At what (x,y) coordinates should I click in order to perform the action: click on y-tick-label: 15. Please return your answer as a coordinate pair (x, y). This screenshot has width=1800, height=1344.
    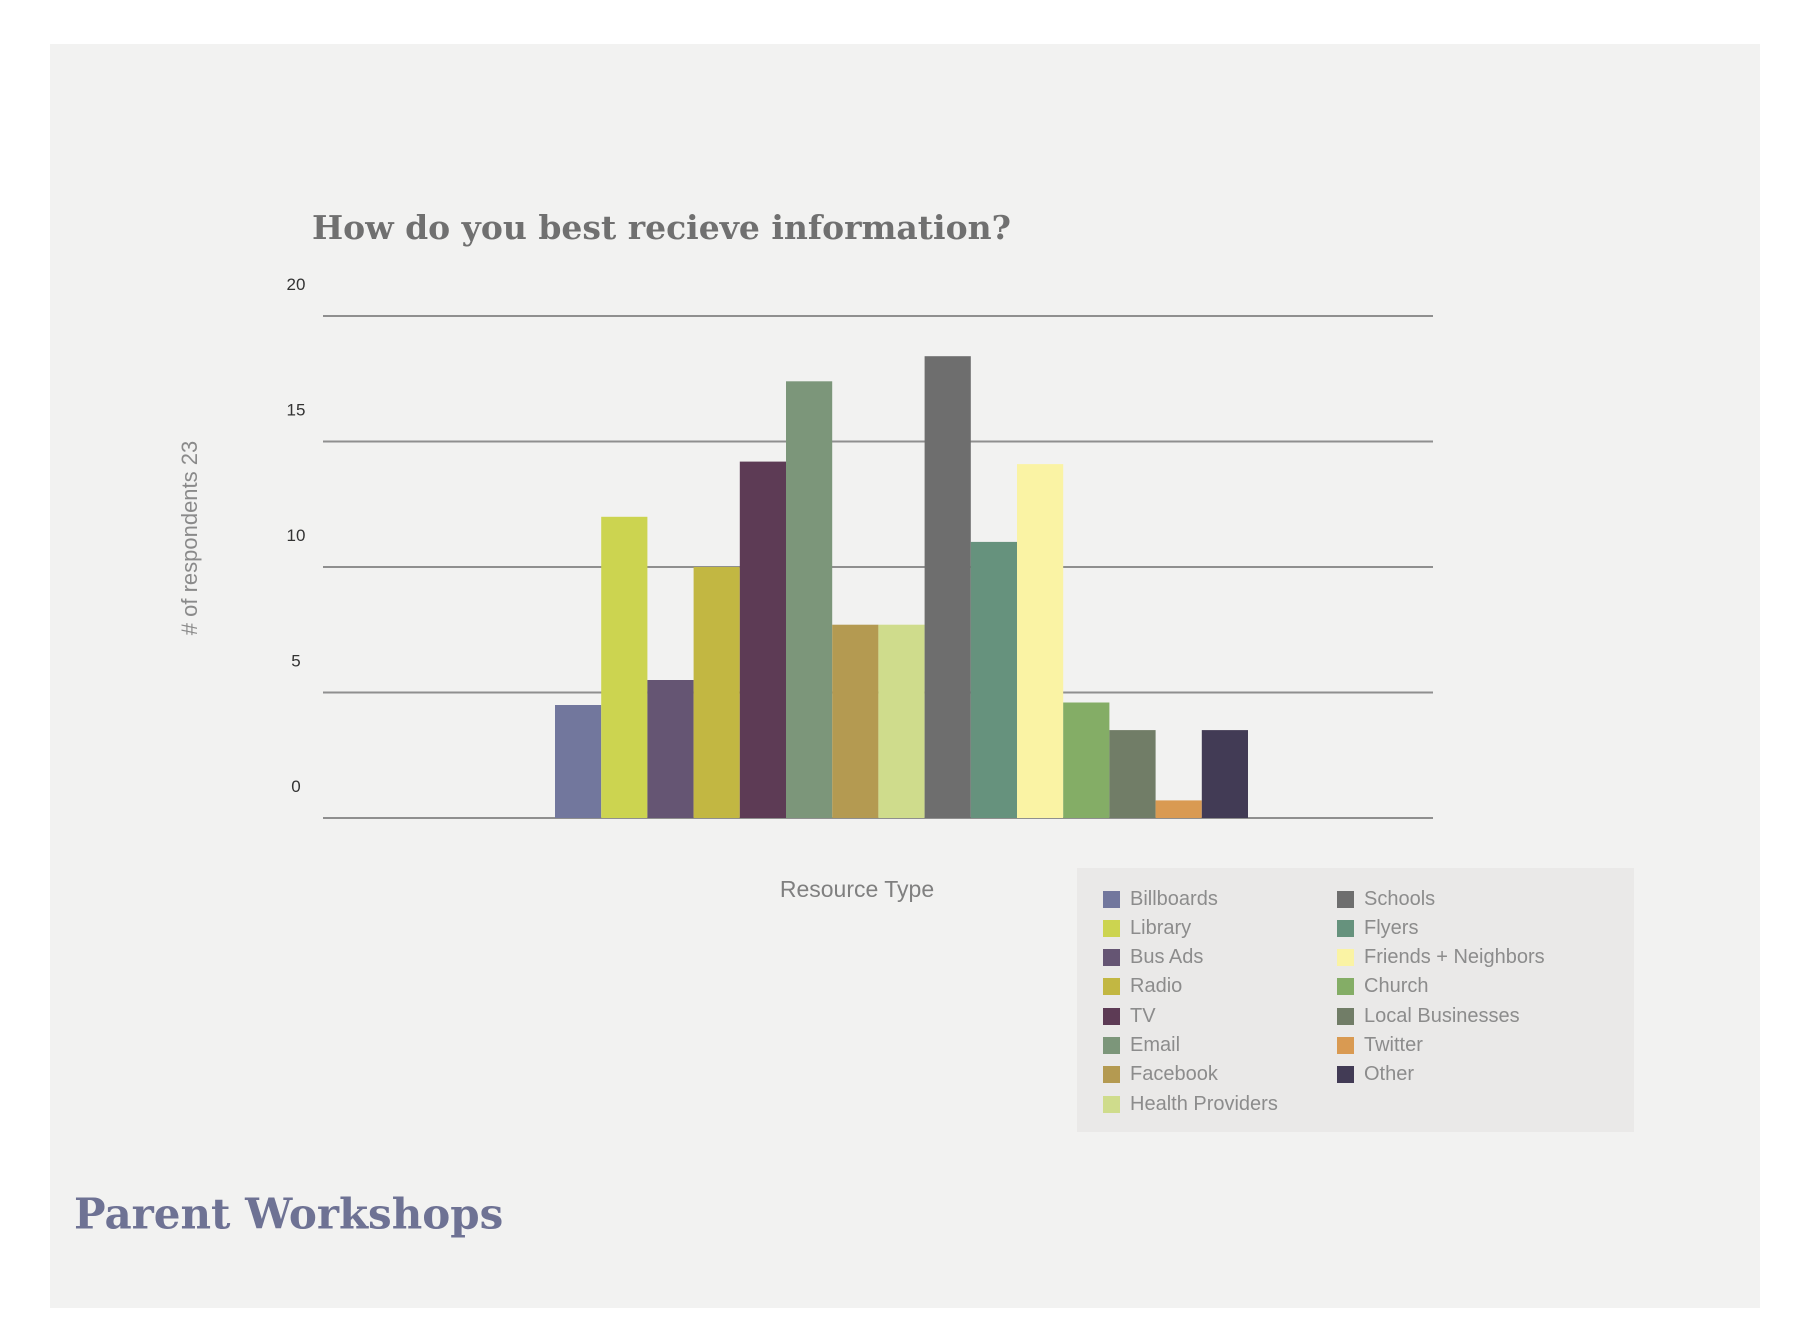
    Looking at the image, I should click on (296, 410).